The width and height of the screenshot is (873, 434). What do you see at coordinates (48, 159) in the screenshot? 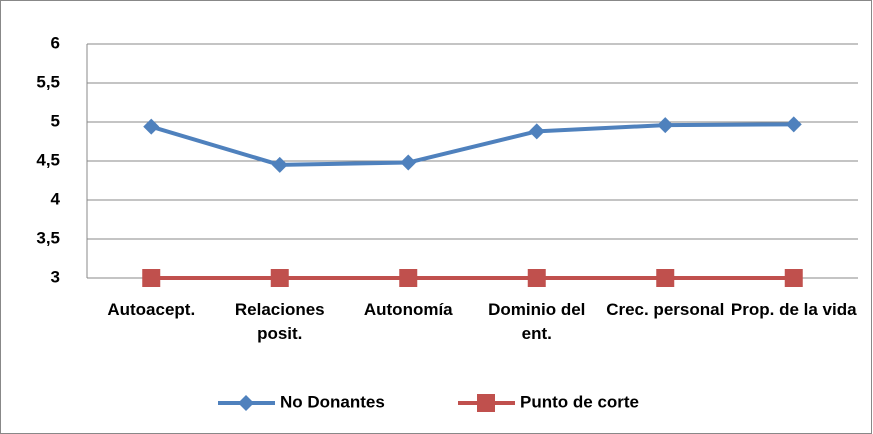
I see `y-tick-label: 4,5` at bounding box center [48, 159].